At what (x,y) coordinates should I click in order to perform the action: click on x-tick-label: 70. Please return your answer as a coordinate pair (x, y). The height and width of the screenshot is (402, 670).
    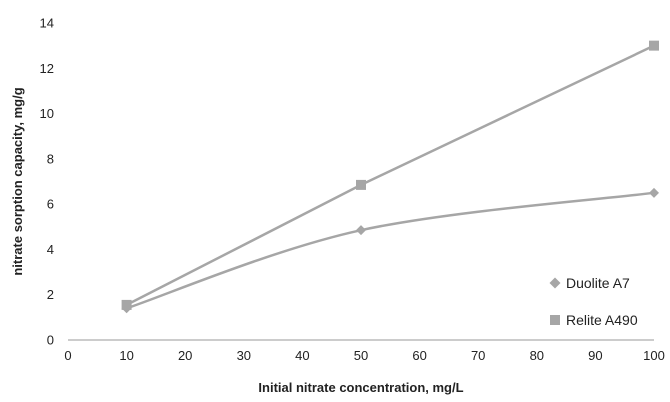
    Looking at the image, I should click on (478, 355).